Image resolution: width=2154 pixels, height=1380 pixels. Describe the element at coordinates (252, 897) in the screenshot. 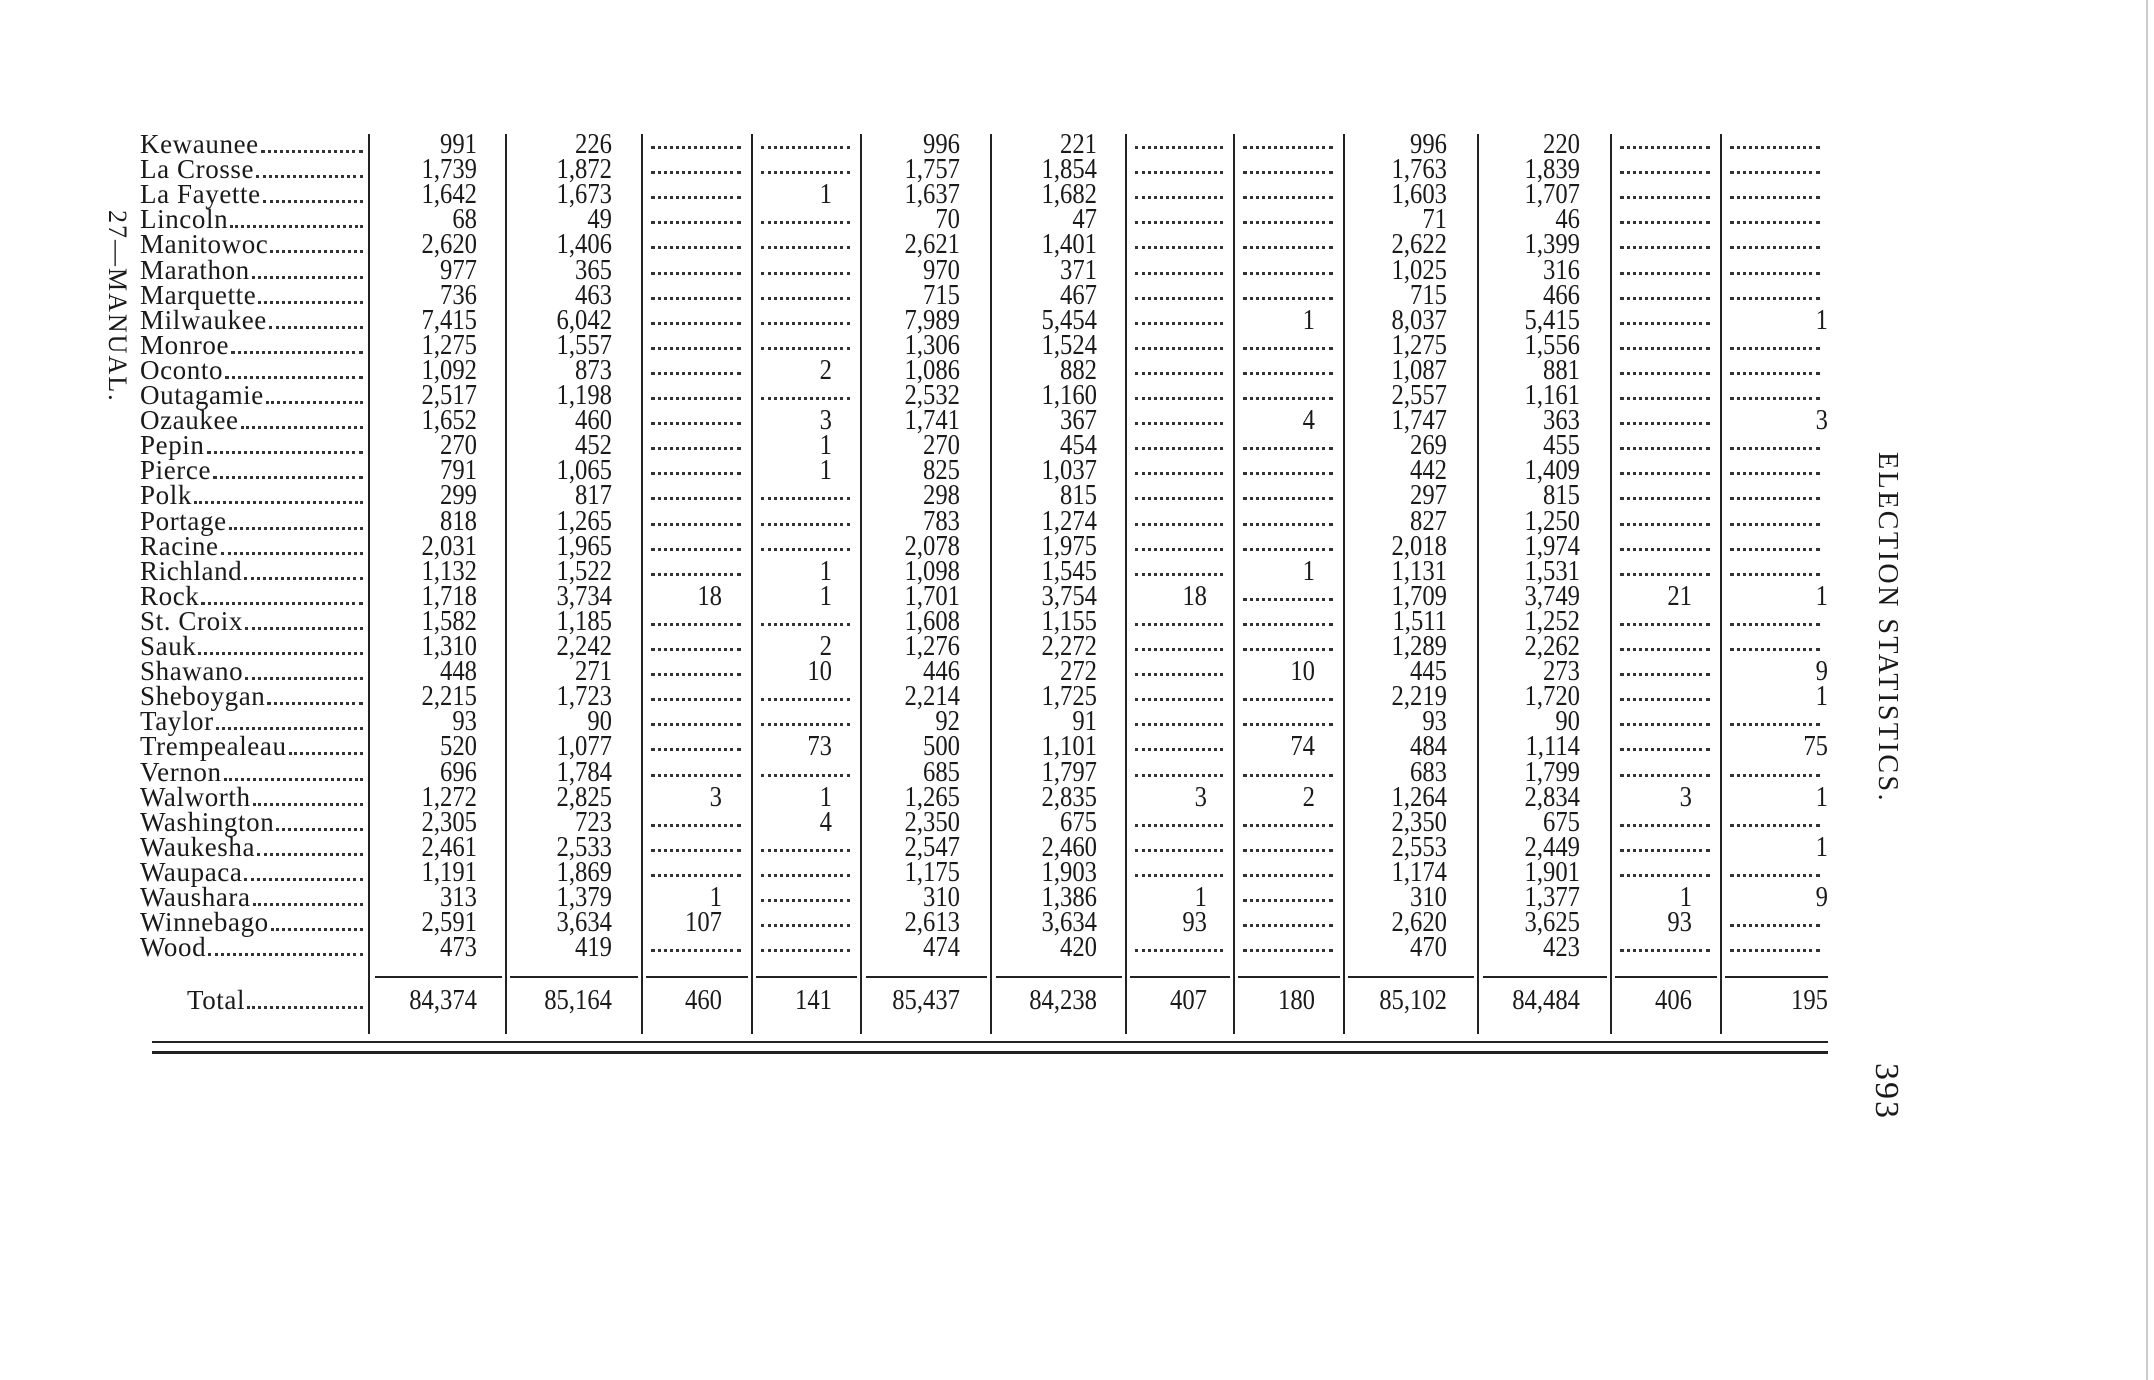

I see `county-name: Waushara` at that location.